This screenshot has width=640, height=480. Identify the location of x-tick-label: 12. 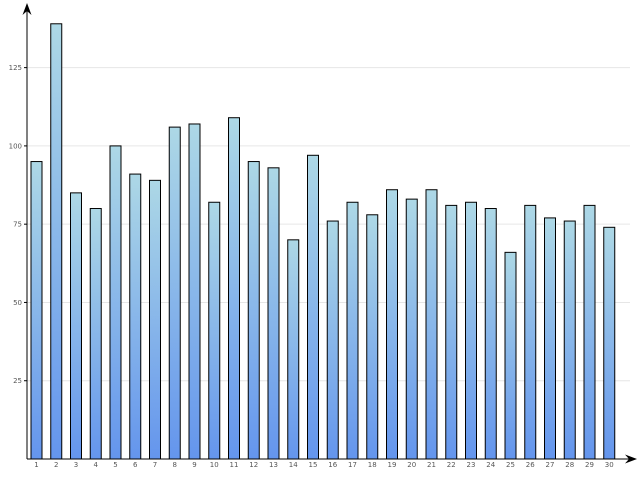
(253, 465).